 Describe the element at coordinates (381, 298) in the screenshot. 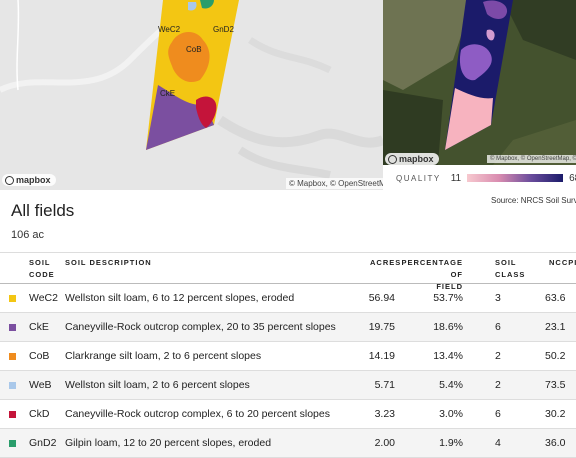

I see `acres-value: 56.94` at that location.